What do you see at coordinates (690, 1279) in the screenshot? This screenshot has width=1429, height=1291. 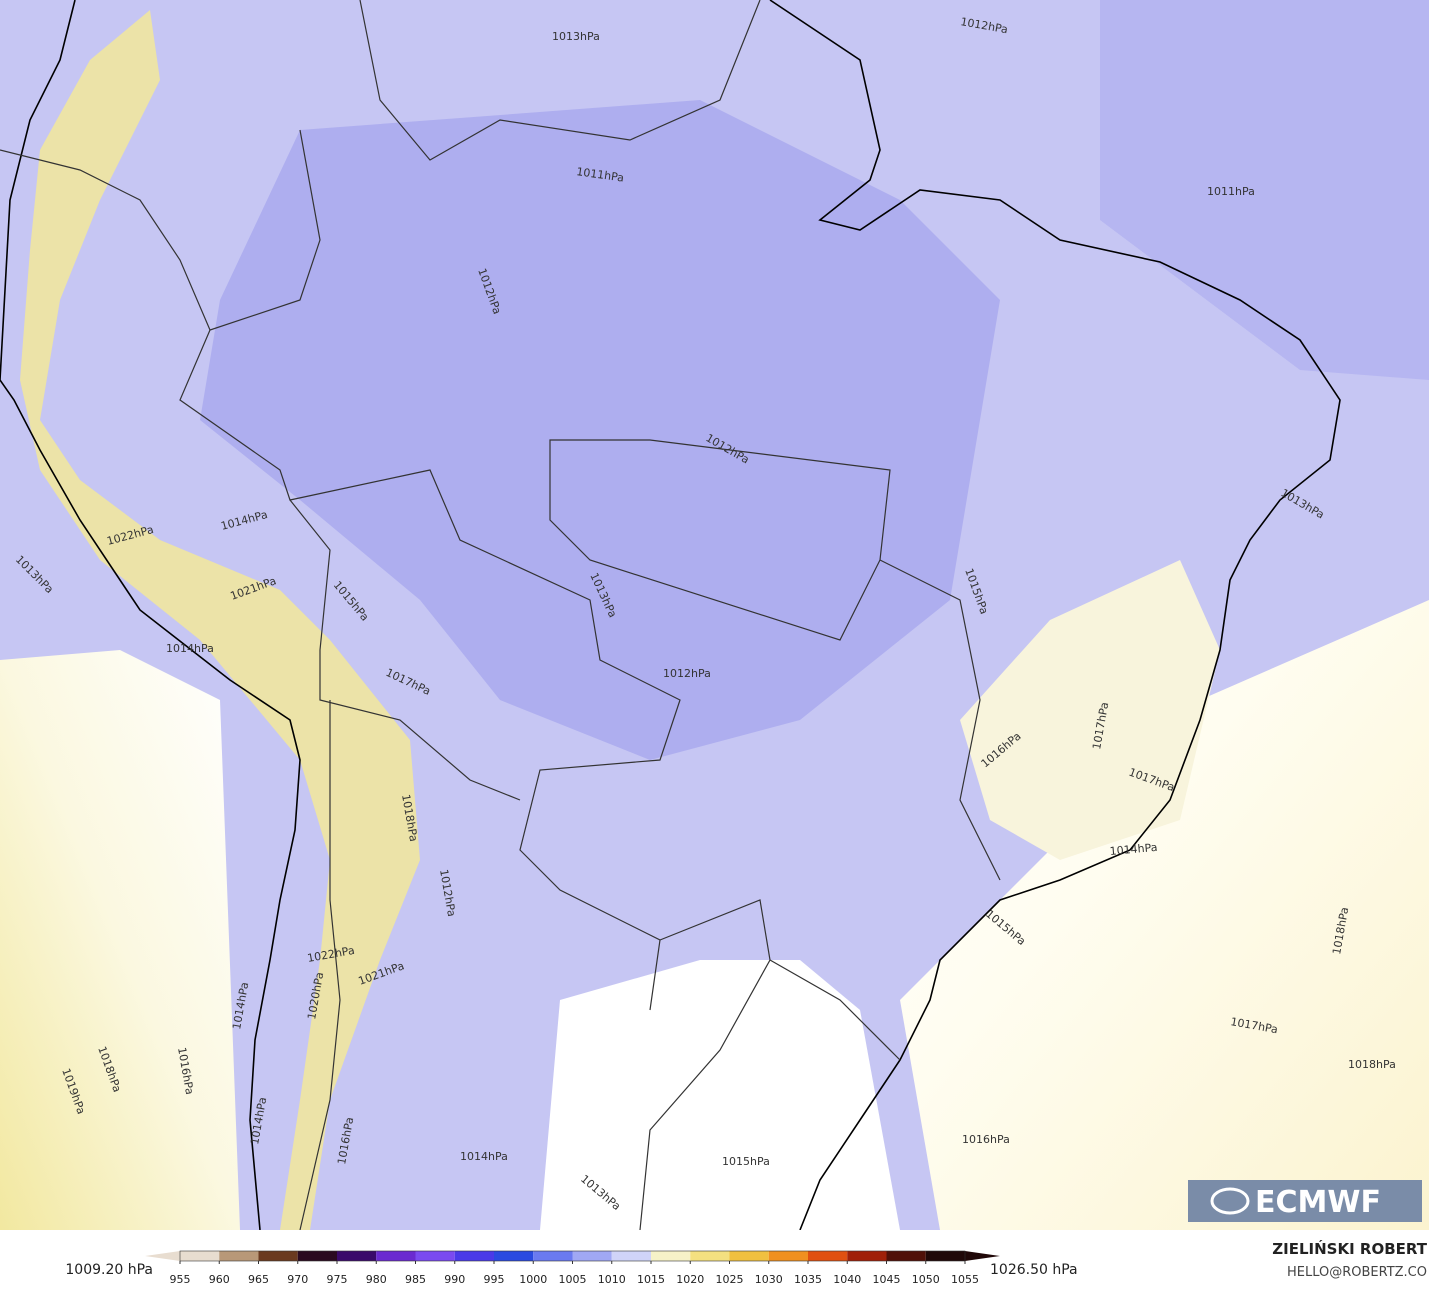 I see `colorbar-tick-label: 1020` at bounding box center [690, 1279].